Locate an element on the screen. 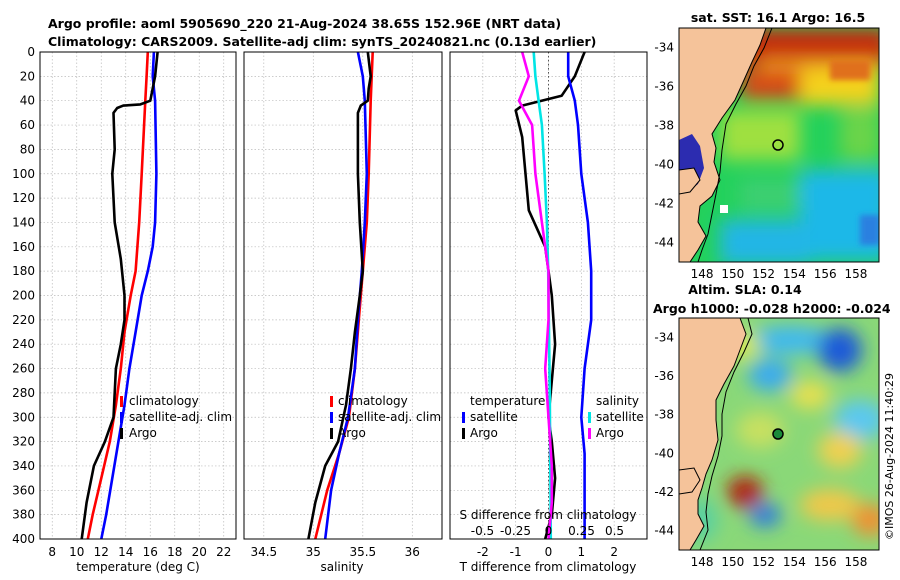 This screenshot has height=580, width=900. x-tick-label: -2 is located at coordinates (483, 552).